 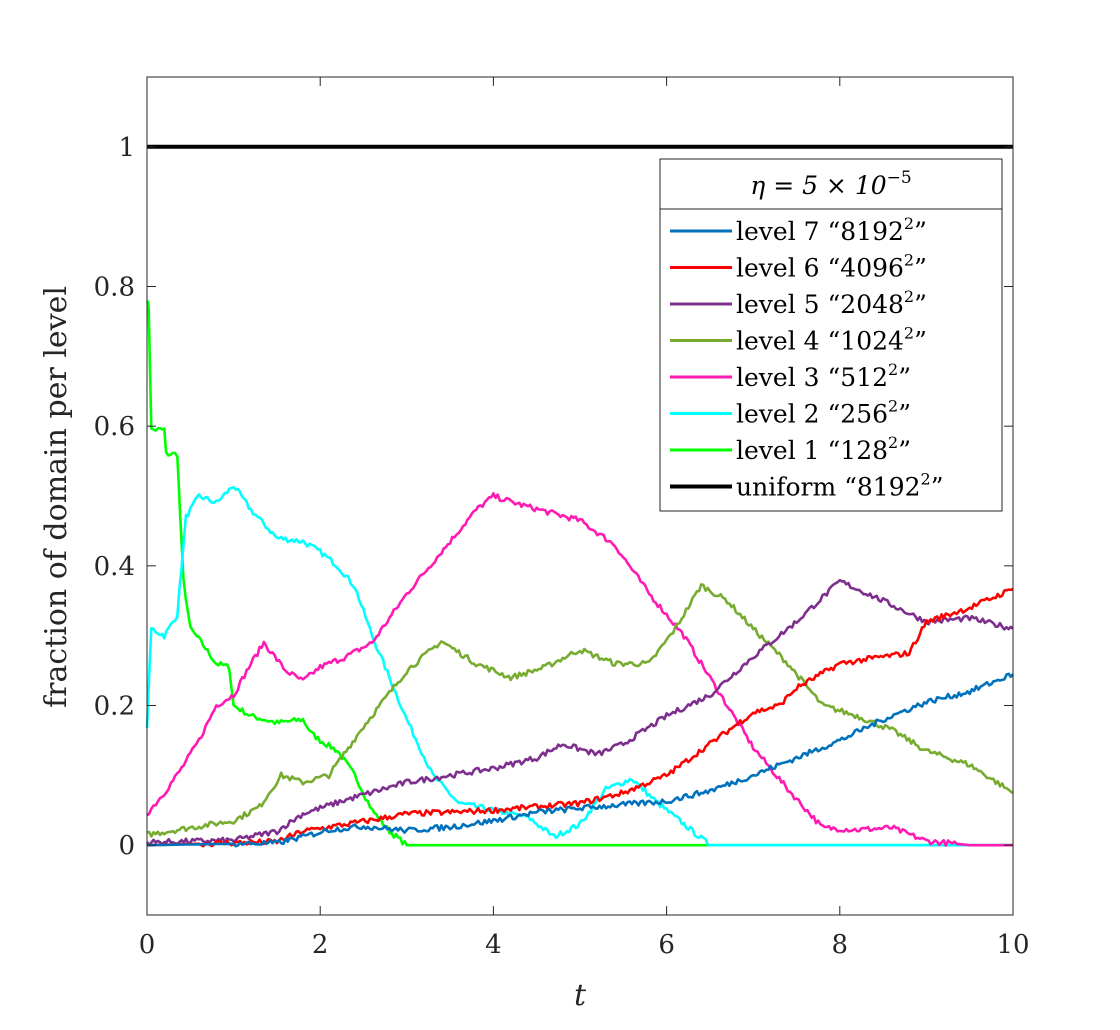 I want to click on legend-entry-6: level 2 “2562”, so click(x=823, y=413).